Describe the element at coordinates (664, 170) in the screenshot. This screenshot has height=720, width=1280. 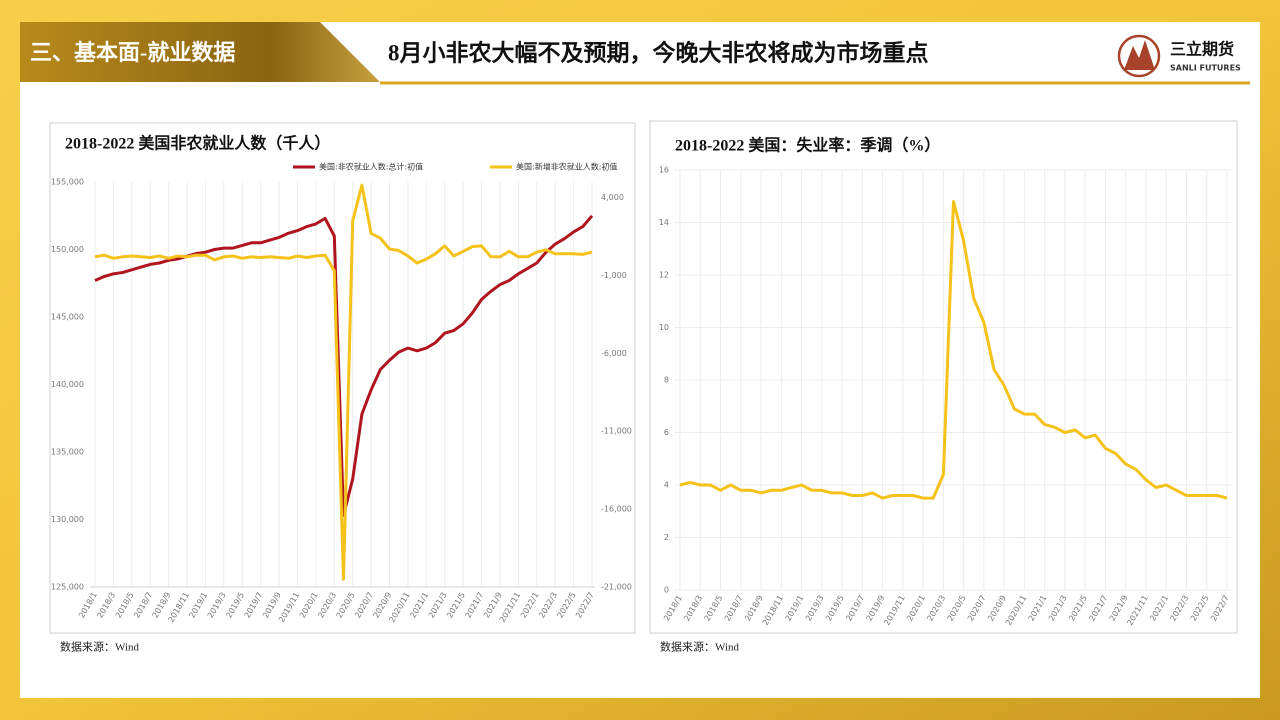
I see `y-tick-label: 16` at that location.